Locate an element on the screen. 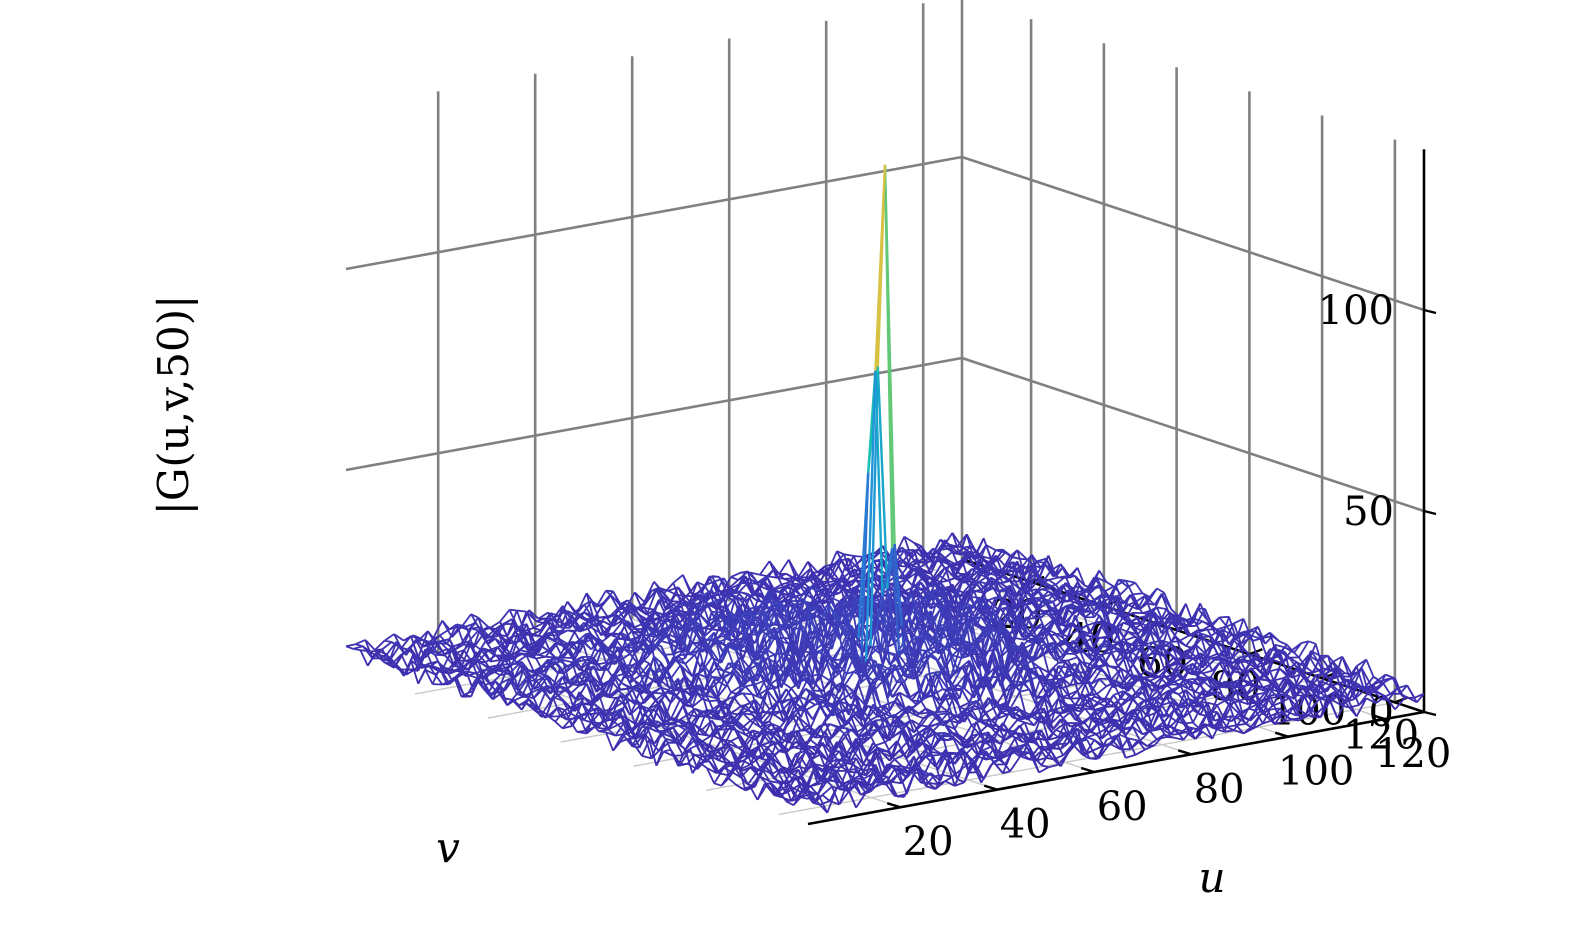  x-tick-label: 20 is located at coordinates (928, 842).